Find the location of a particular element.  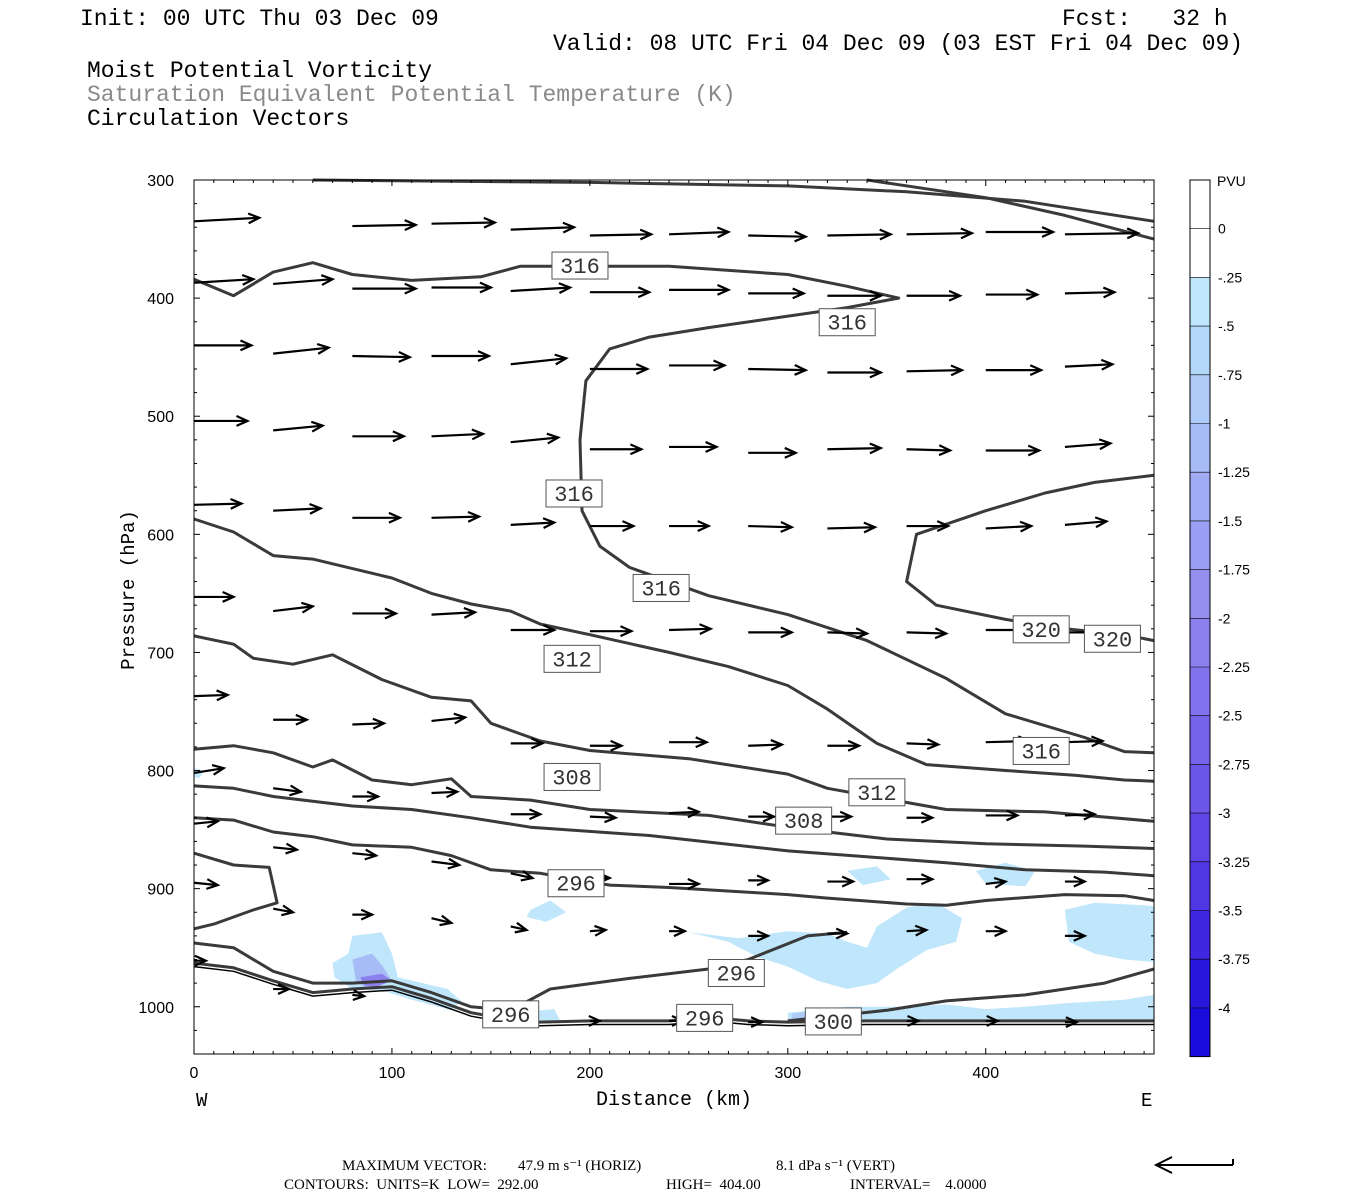

theta-es-contour is located at coordinates (674, 831).